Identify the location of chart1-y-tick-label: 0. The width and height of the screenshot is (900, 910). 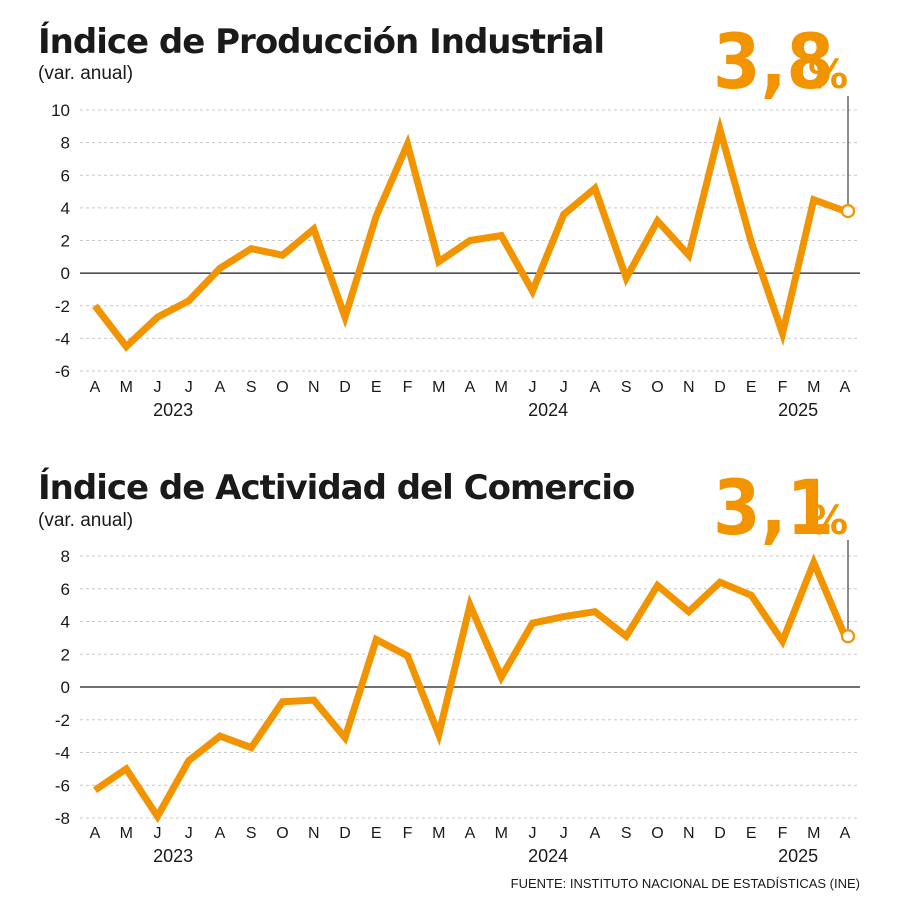
(65, 273).